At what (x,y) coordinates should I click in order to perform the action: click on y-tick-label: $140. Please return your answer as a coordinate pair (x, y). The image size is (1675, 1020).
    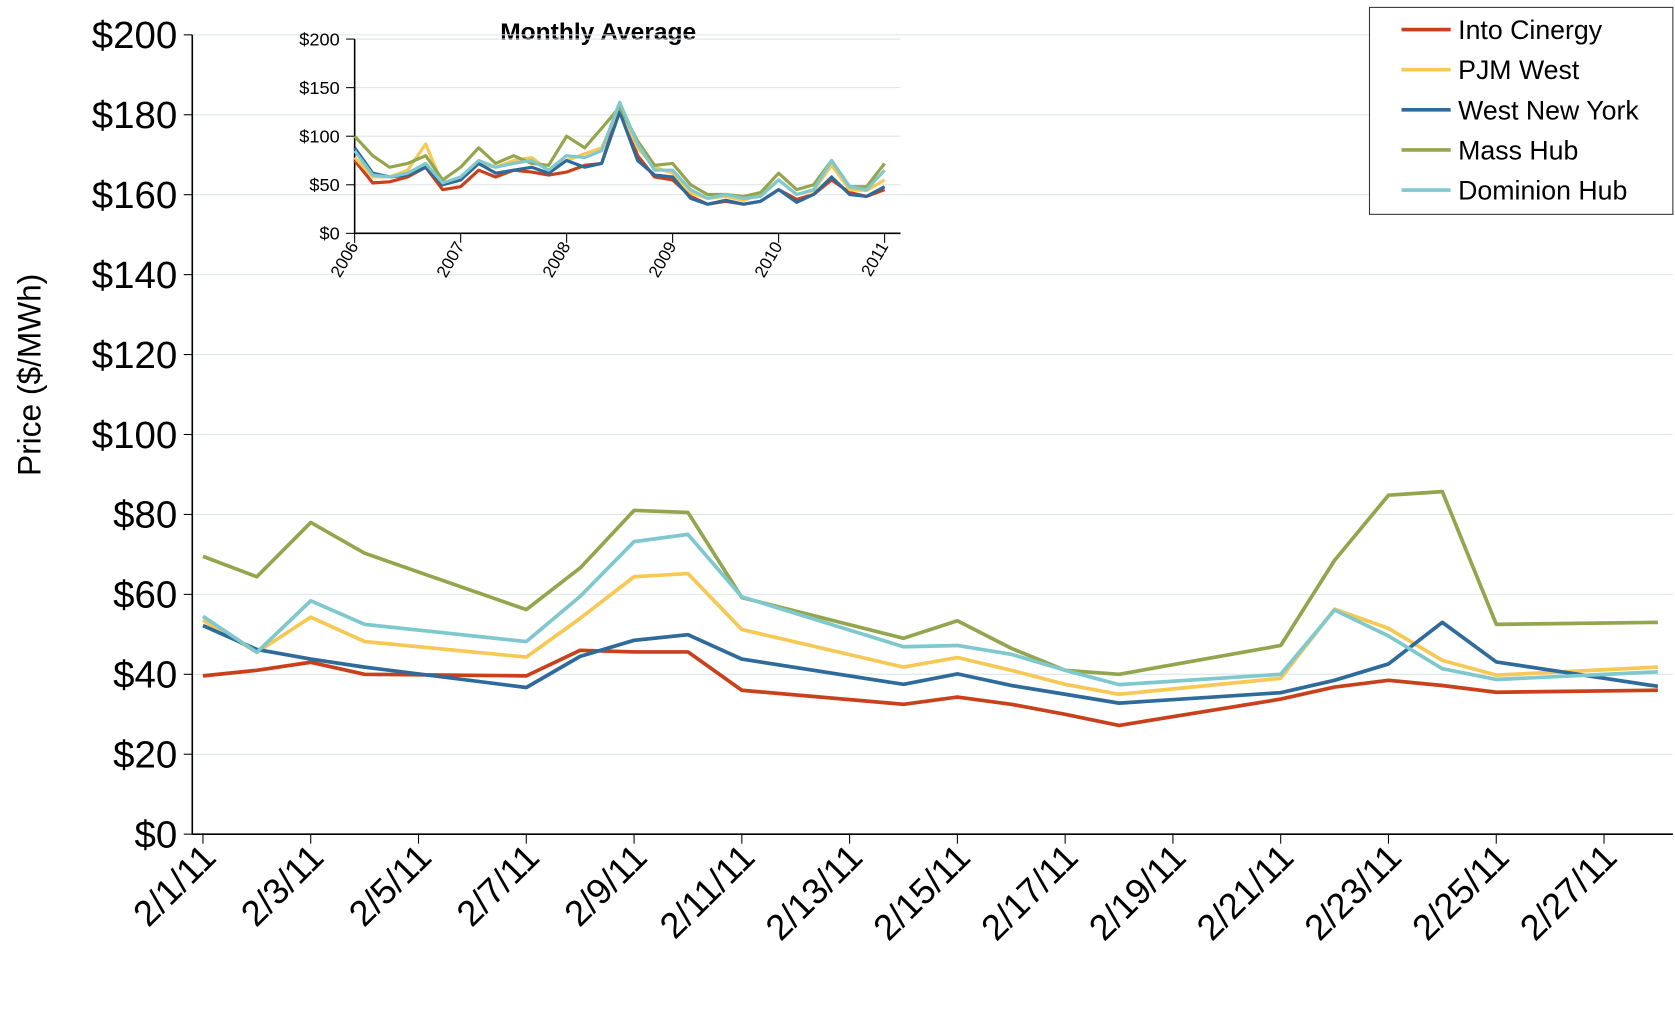
    Looking at the image, I should click on (135, 275).